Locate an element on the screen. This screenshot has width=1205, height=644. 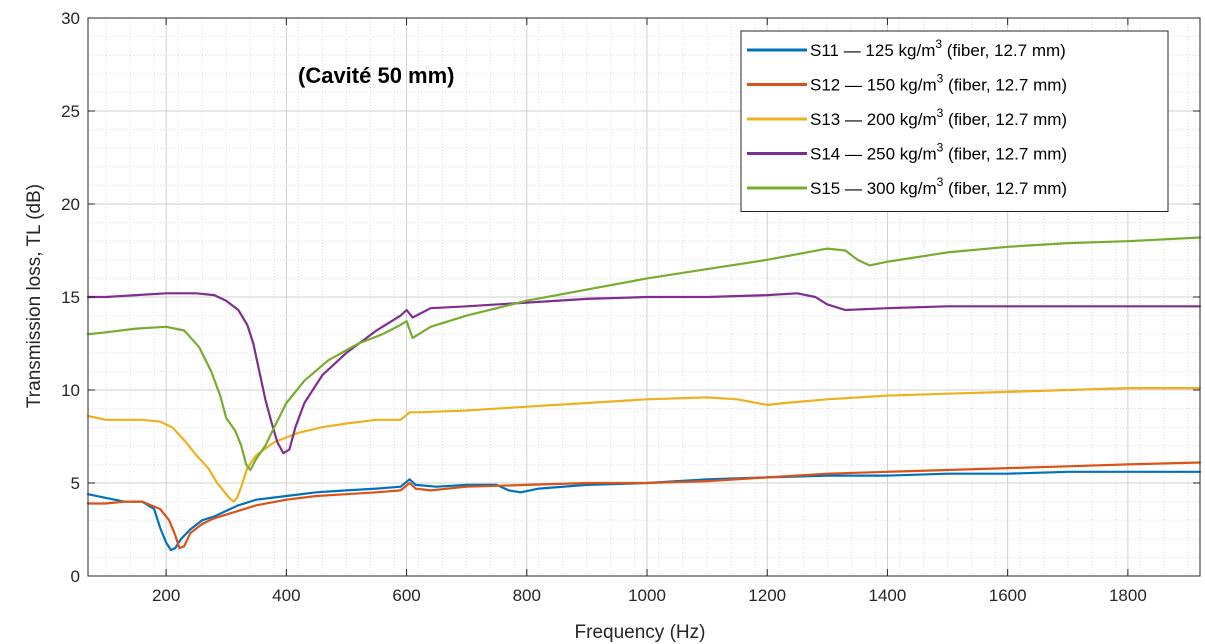
legend-entry-s15: S15 — 300 kg/m3 (fiber, 12.7 mm) is located at coordinates (938, 186).